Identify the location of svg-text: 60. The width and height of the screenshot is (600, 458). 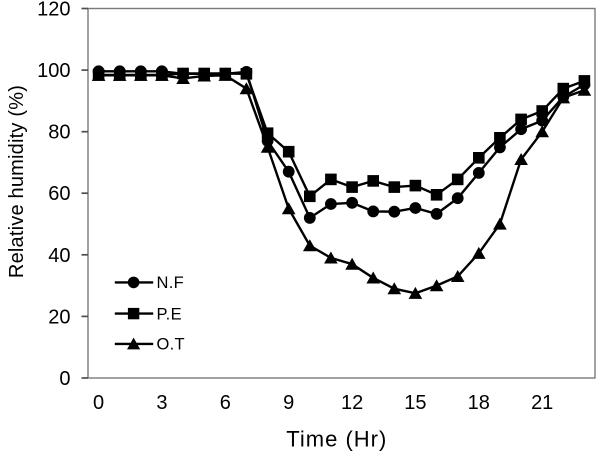
(59, 194).